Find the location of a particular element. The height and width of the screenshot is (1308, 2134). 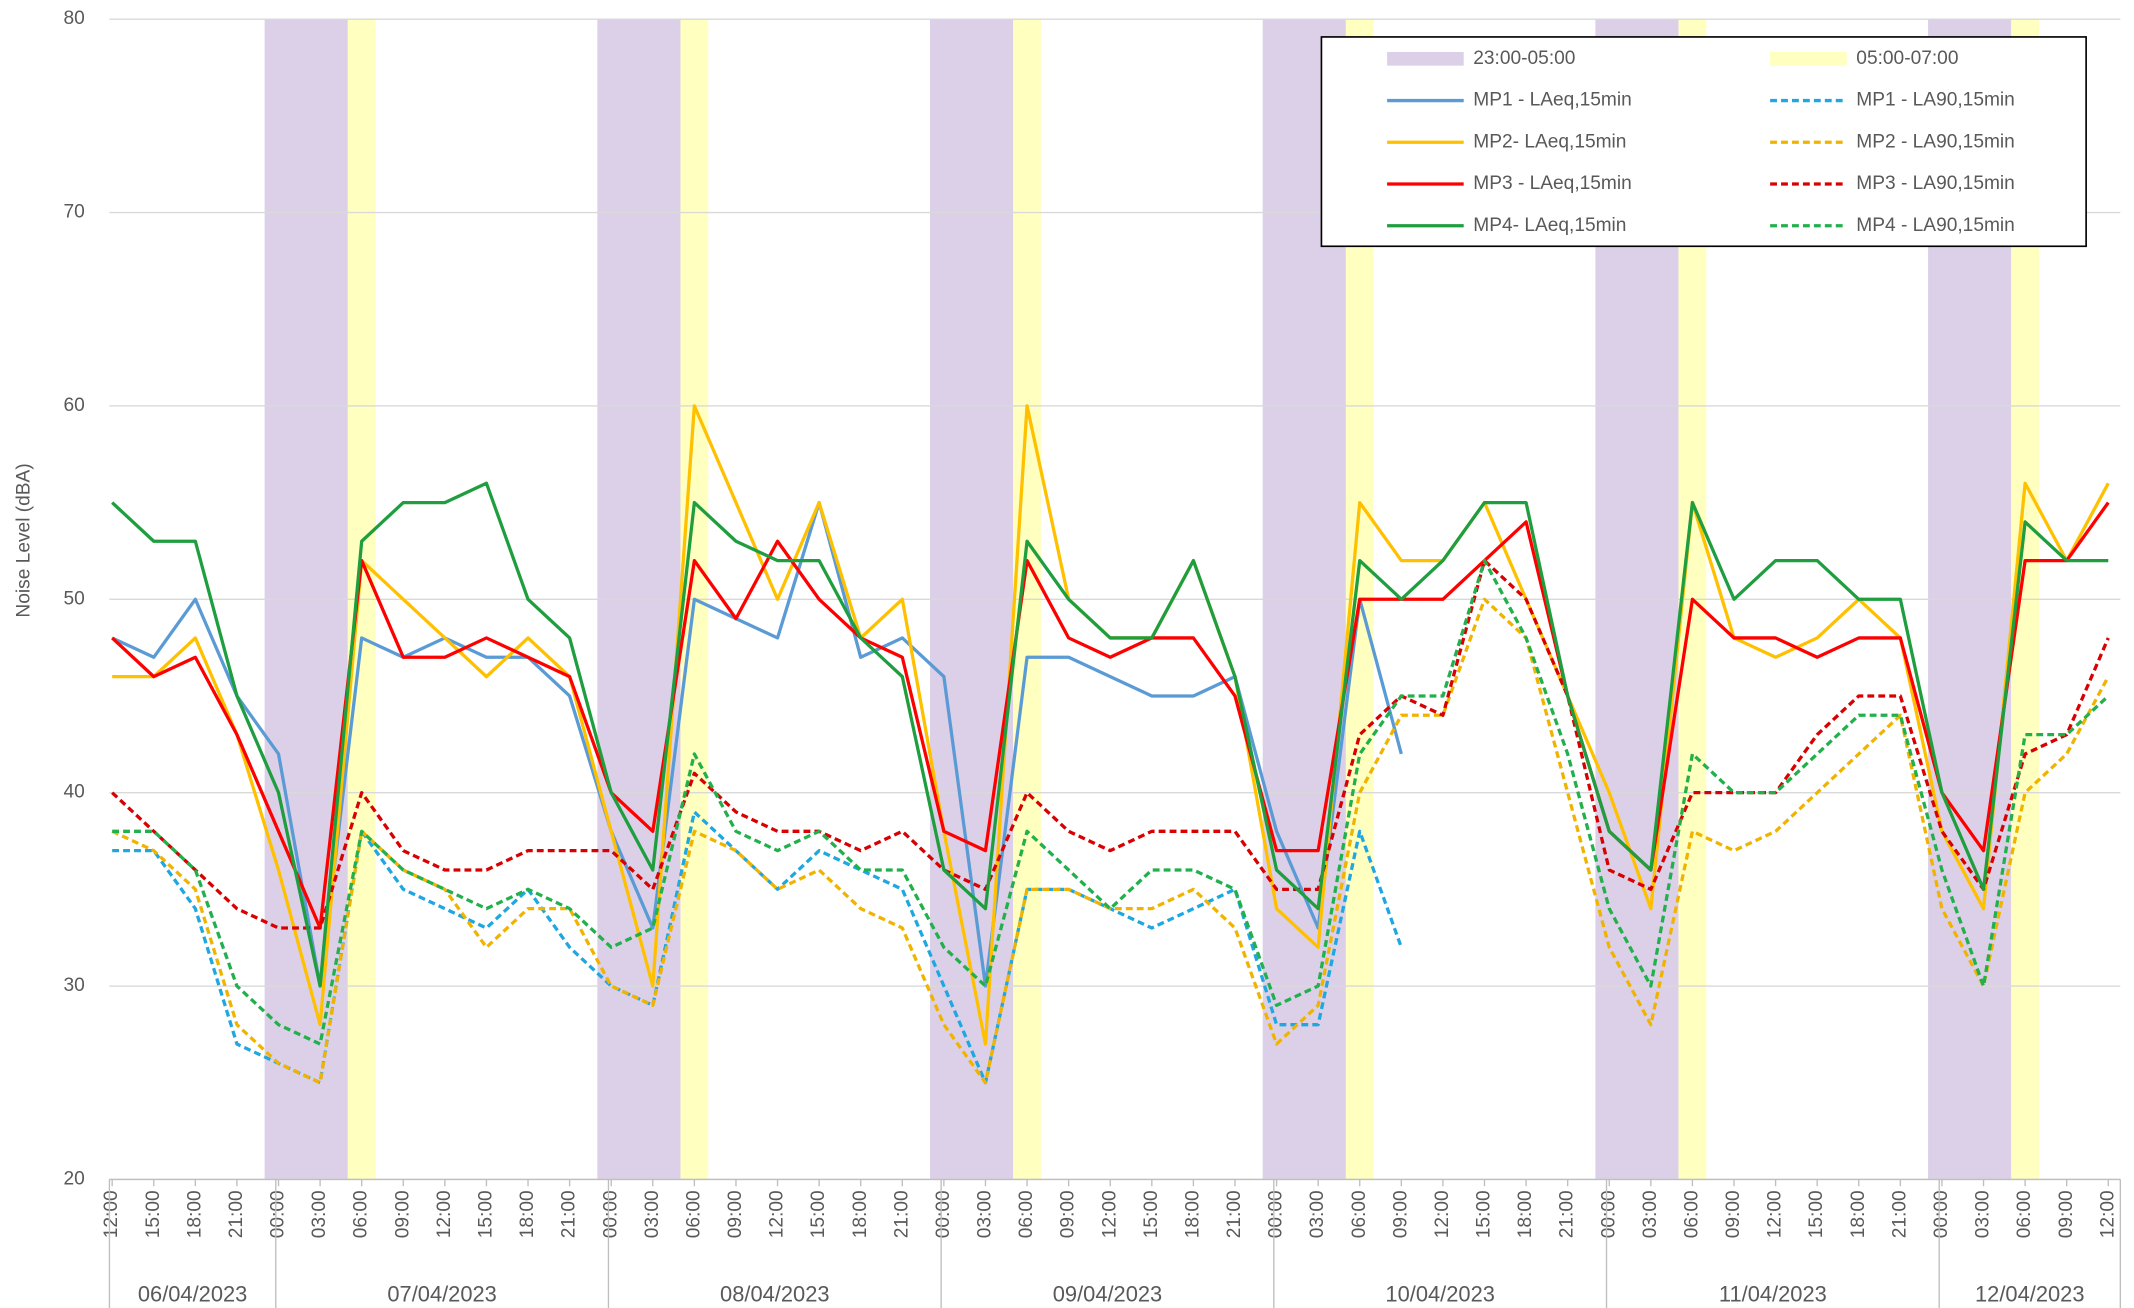

y-tick-label: 40 is located at coordinates (74, 792).